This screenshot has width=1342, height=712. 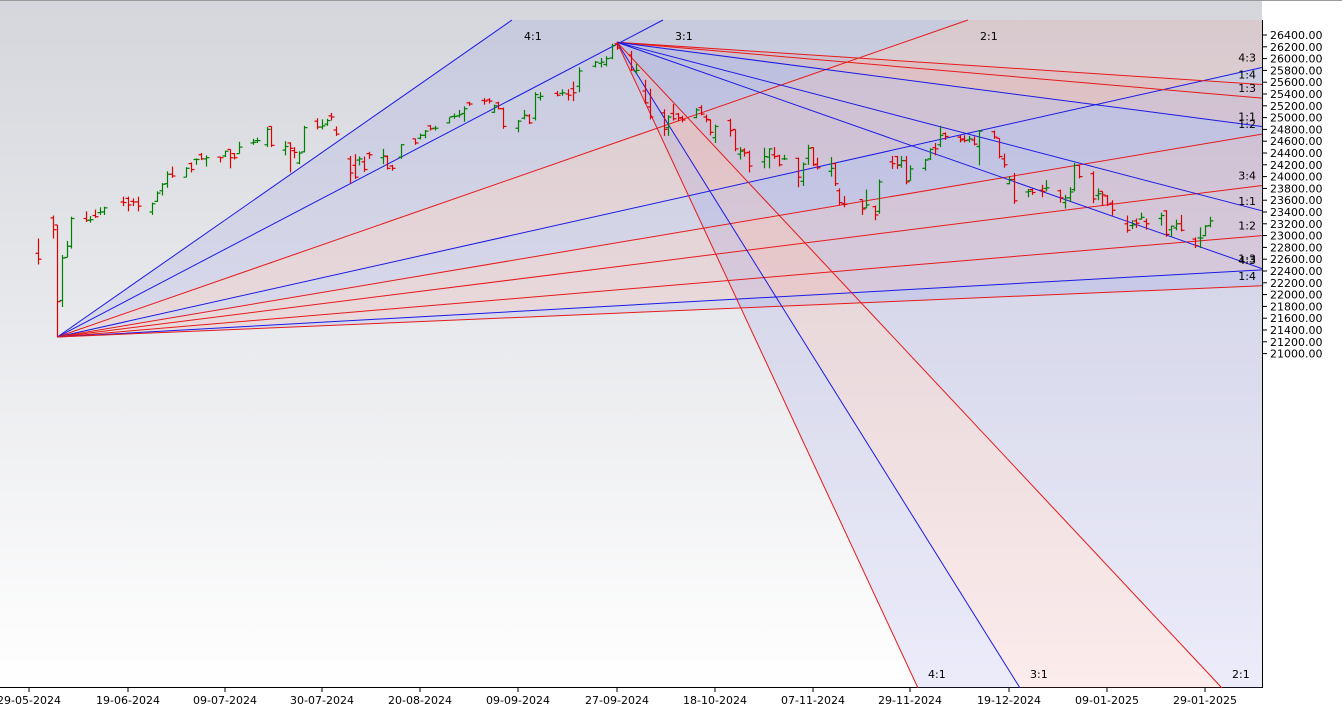 I want to click on x-tick-label: 09-09-2024, so click(x=518, y=700).